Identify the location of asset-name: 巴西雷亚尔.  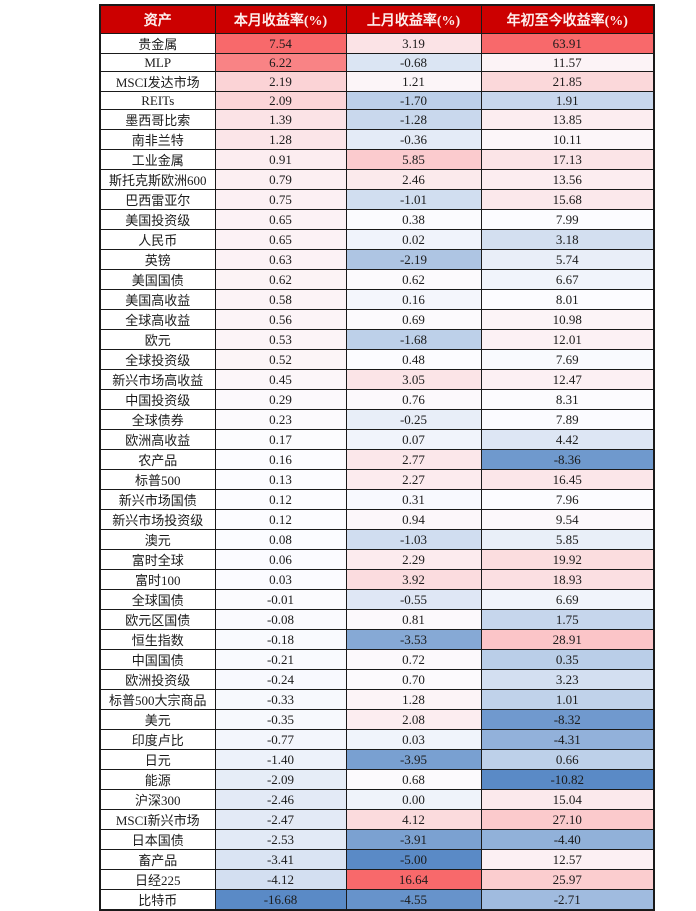
(157, 199).